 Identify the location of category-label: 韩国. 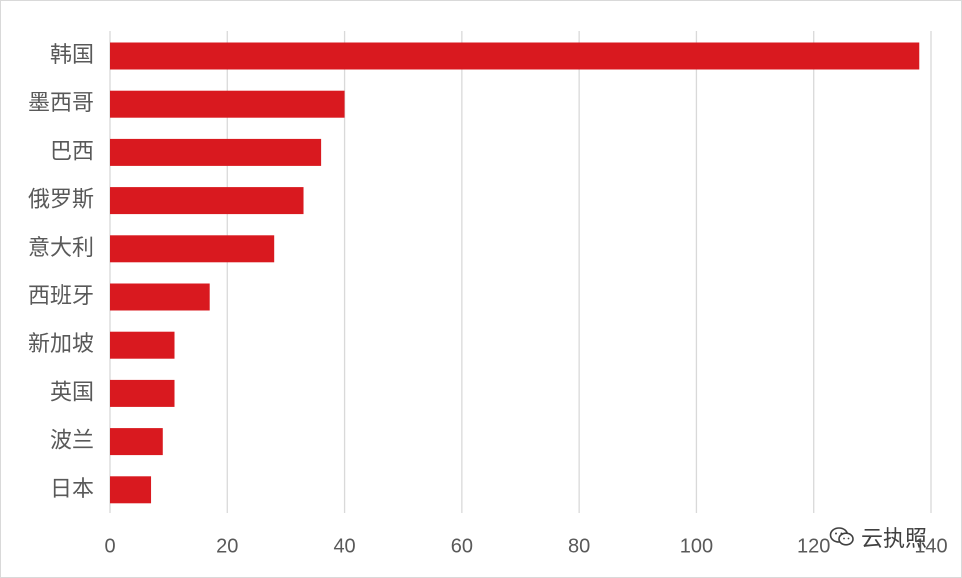
(72, 55).